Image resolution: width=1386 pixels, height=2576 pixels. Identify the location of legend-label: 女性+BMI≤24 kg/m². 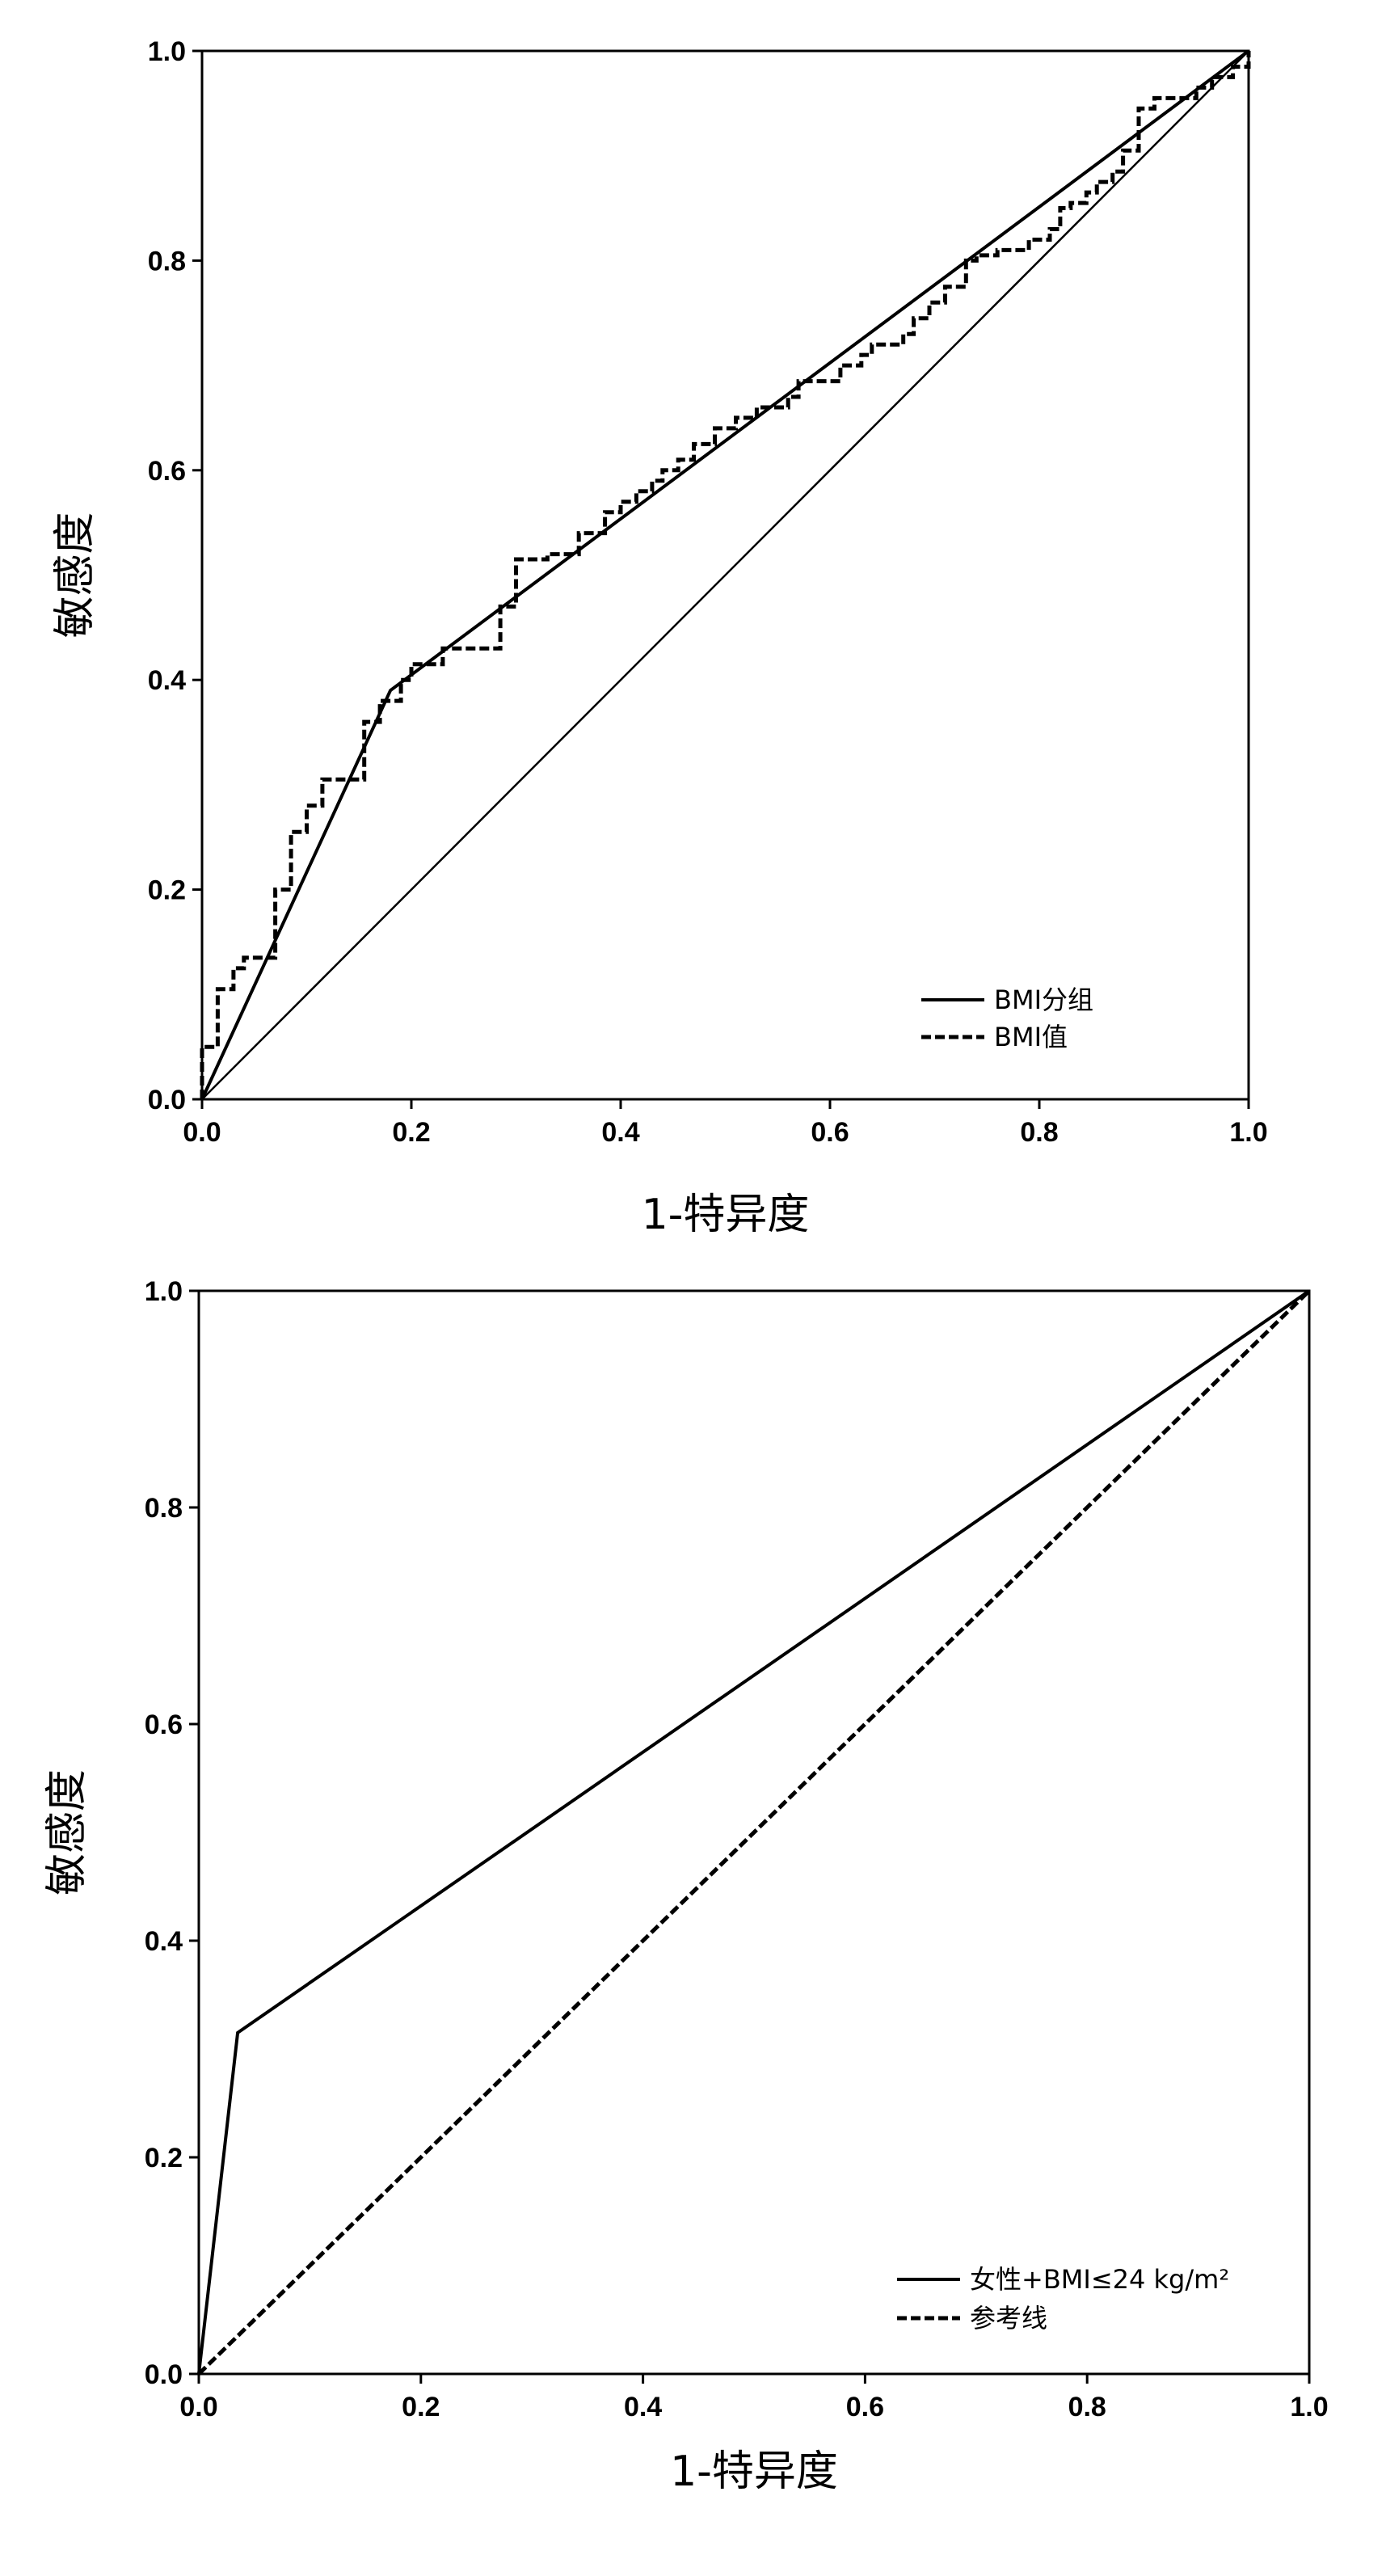
(1099, 2279).